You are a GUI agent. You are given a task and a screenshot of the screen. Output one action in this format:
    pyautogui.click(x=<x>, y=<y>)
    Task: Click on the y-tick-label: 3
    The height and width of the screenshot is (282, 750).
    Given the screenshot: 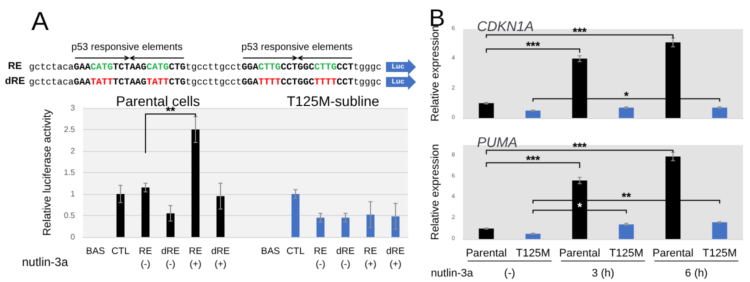 What is the action you would take?
    pyautogui.click(x=73, y=108)
    